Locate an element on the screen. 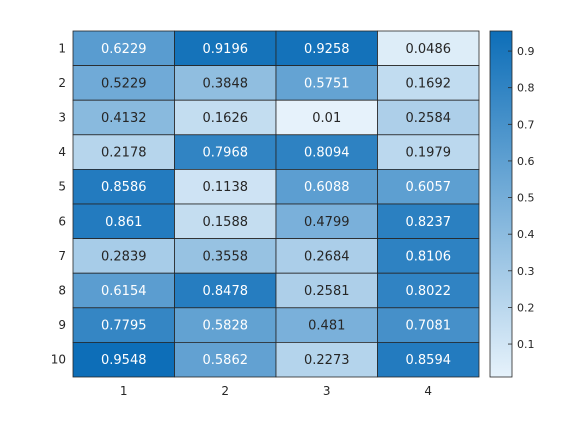  colorbar-tick-label: 0.9 is located at coordinates (526, 51).